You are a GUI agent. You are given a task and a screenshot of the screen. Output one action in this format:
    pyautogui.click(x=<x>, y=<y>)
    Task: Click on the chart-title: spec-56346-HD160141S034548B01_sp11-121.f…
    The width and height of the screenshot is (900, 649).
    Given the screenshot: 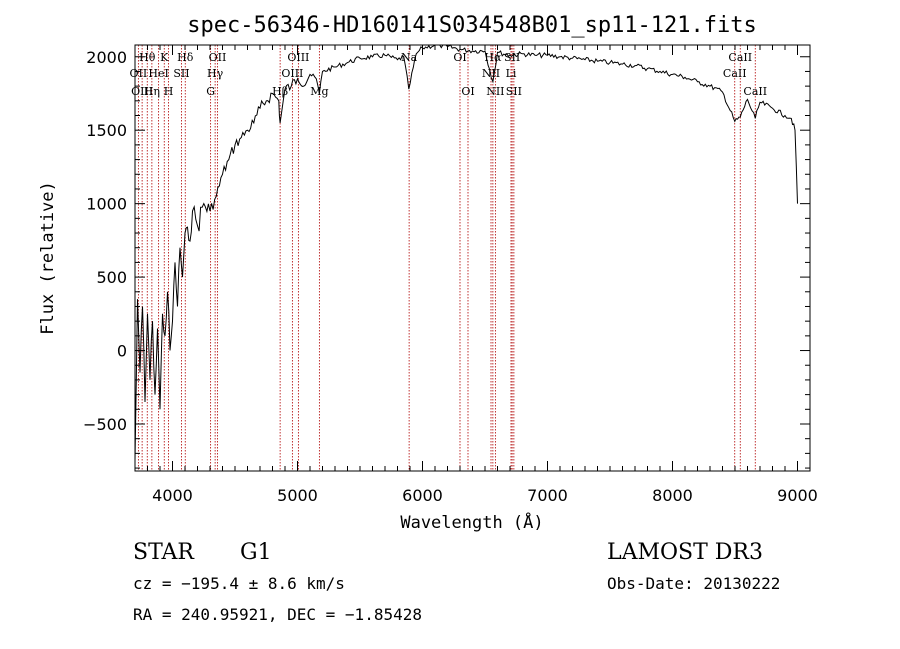 What is the action you would take?
    pyautogui.click(x=472, y=25)
    